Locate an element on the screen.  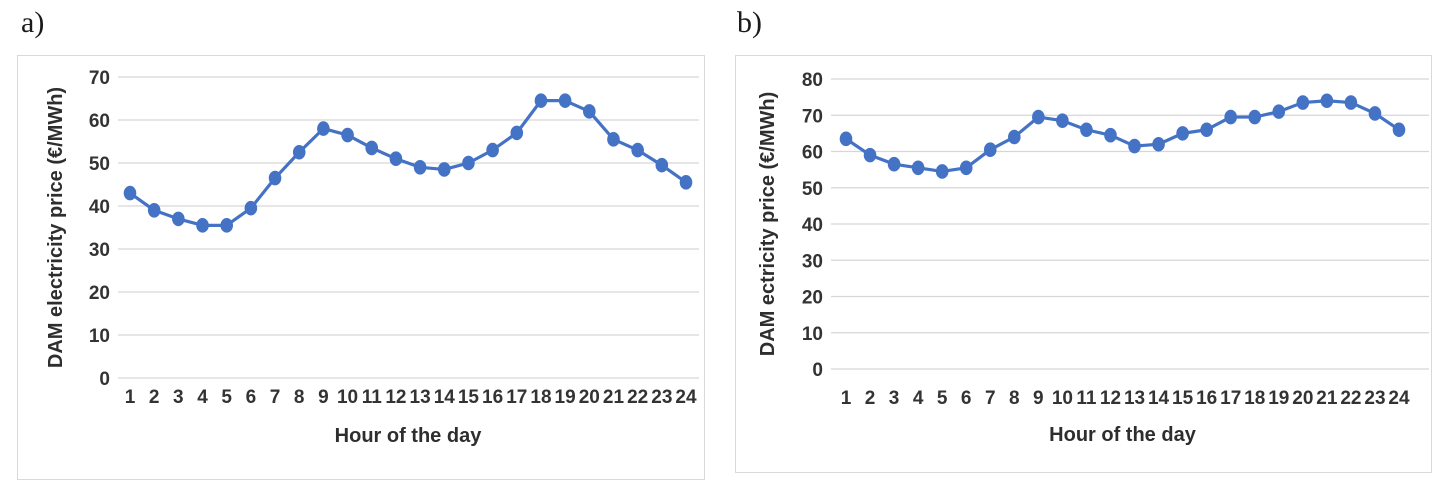
x-tick-label: 14 is located at coordinates (1159, 398).